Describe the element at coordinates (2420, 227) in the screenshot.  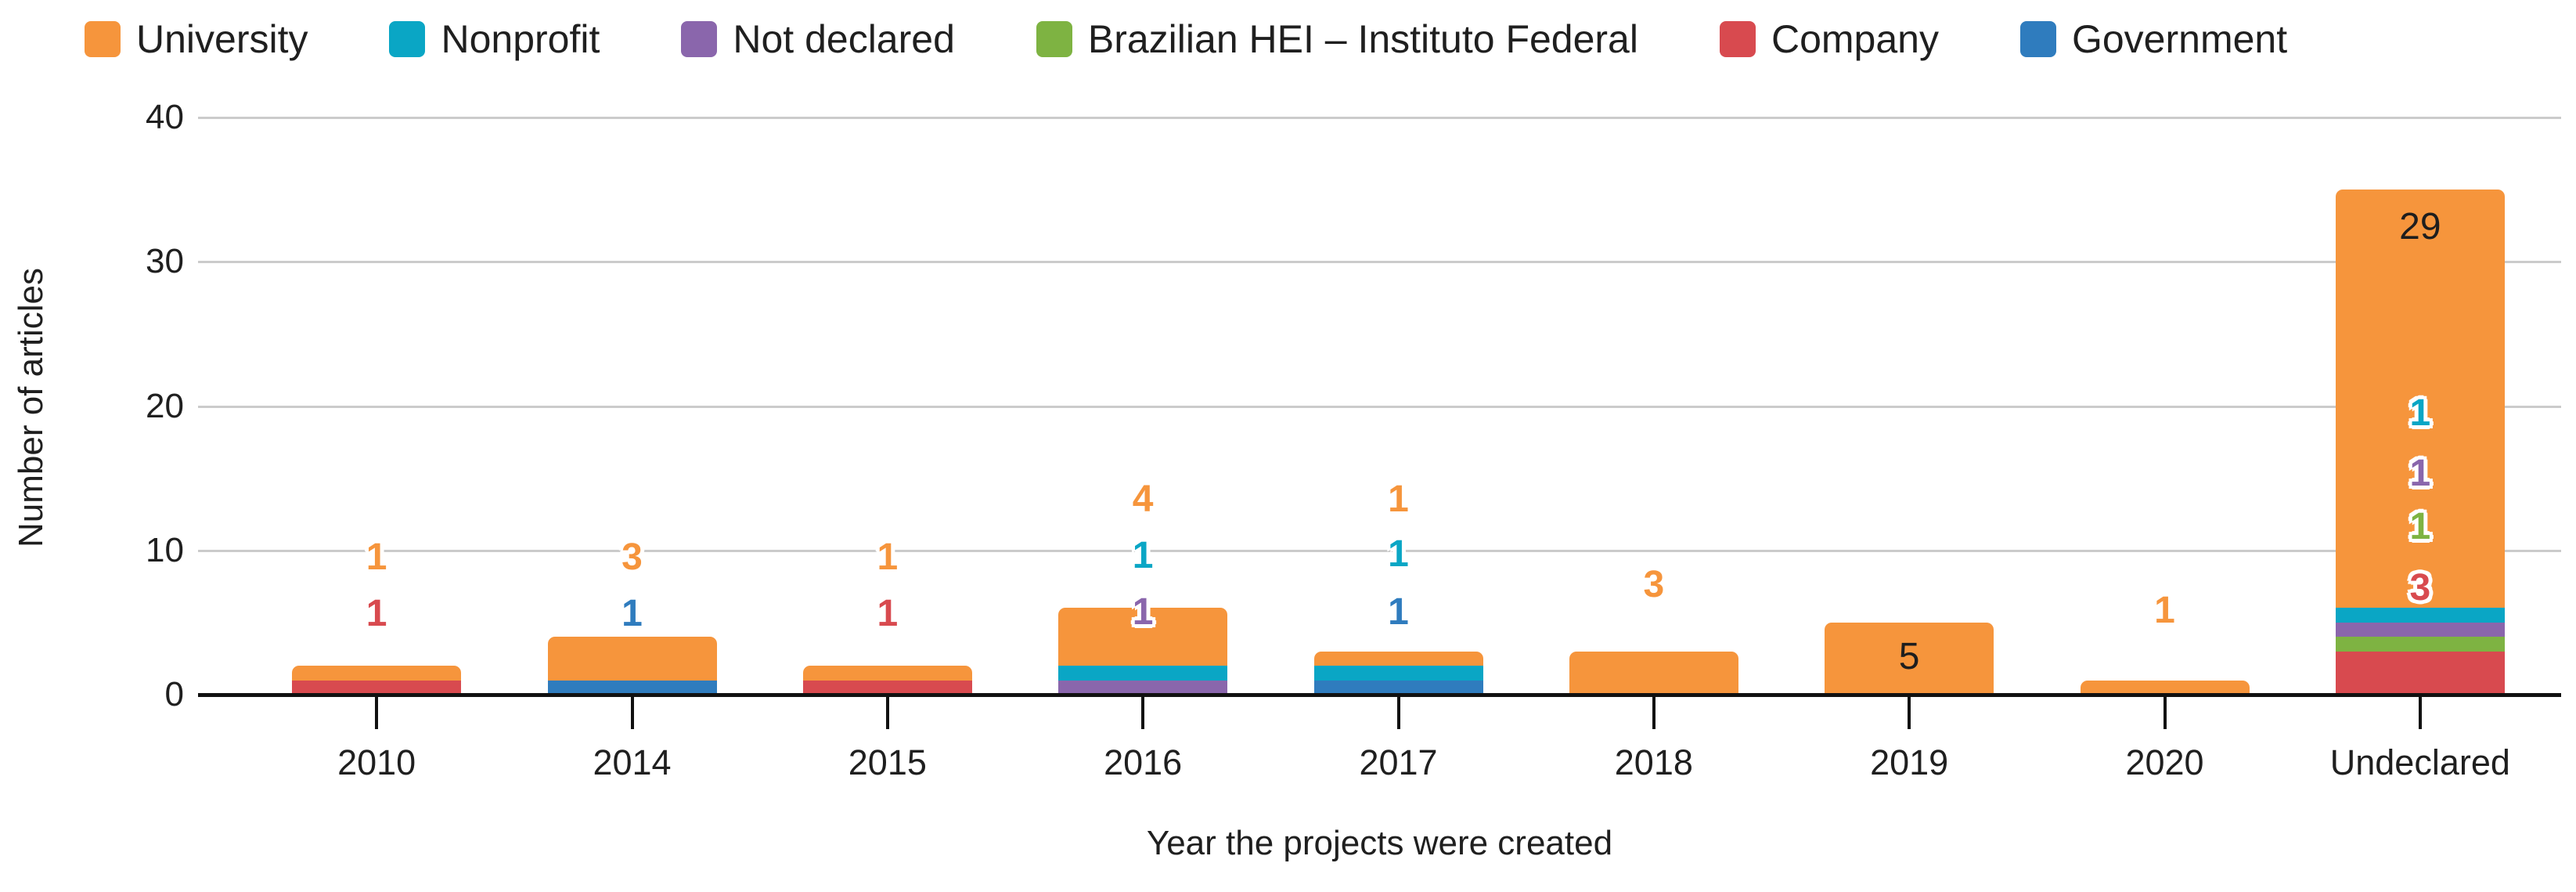
I see `bar-annotation: 29` at that location.